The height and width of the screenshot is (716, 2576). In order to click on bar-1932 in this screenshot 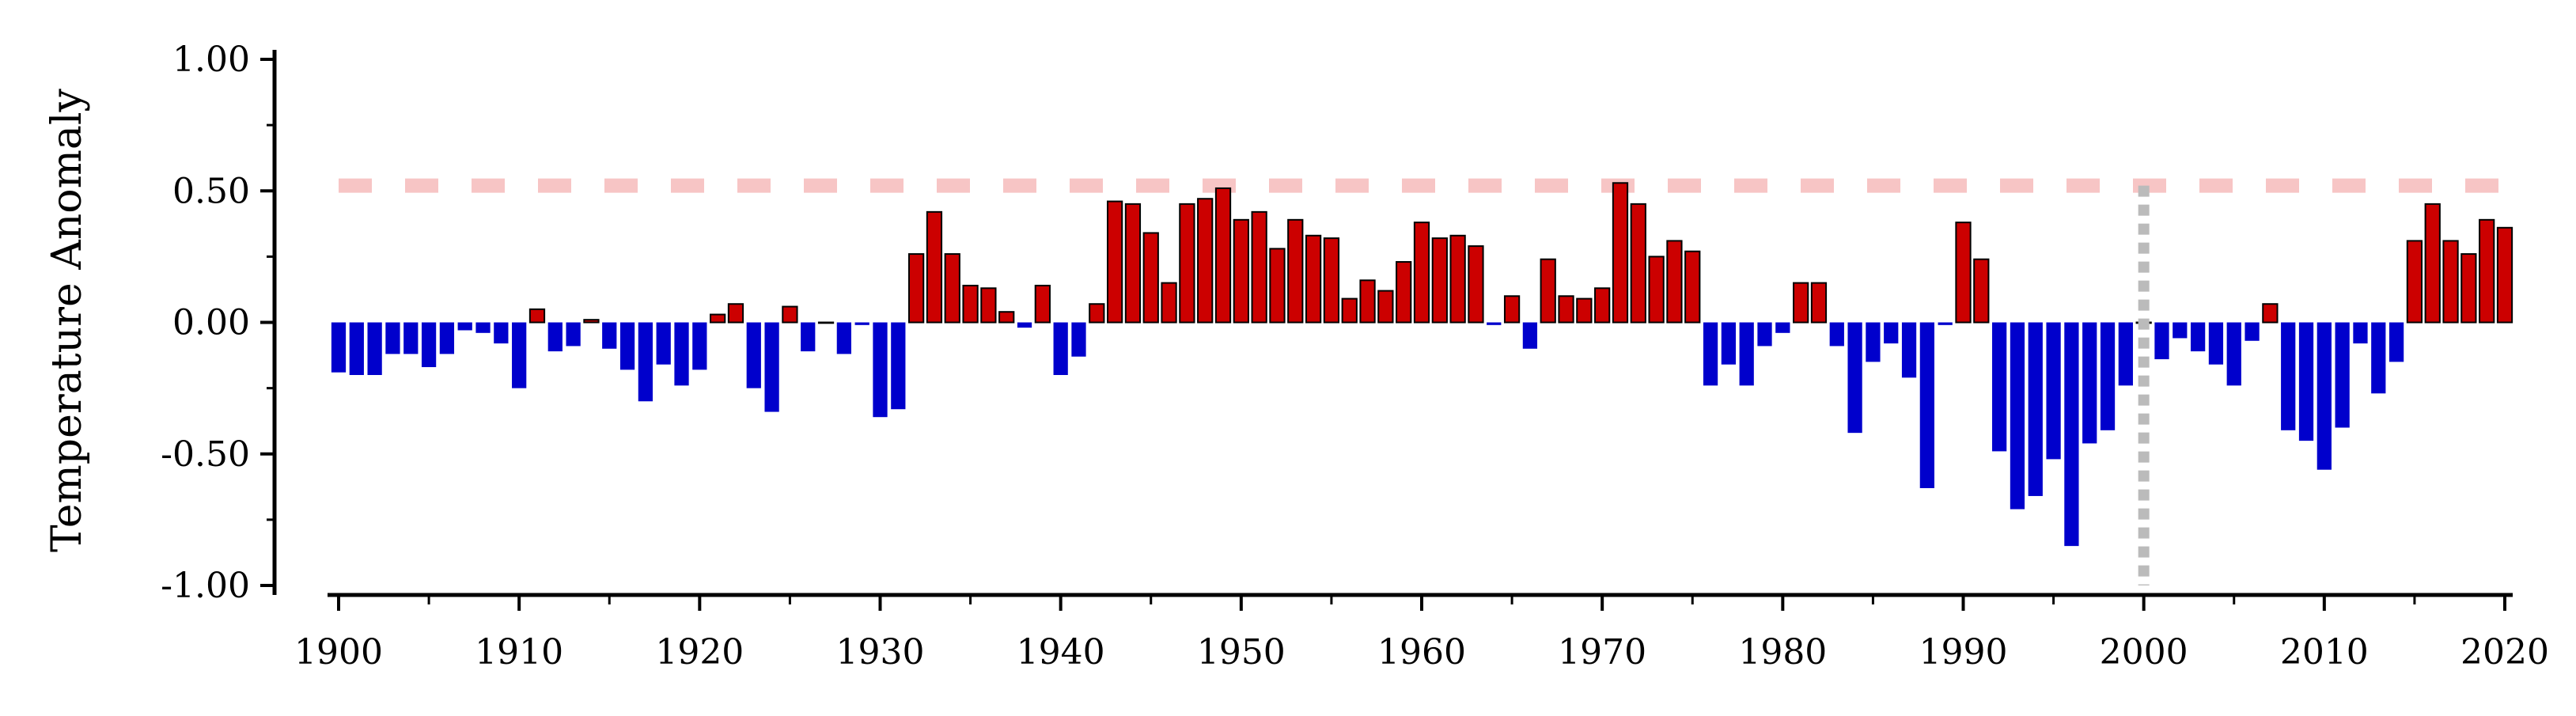, I will do `click(916, 288)`.